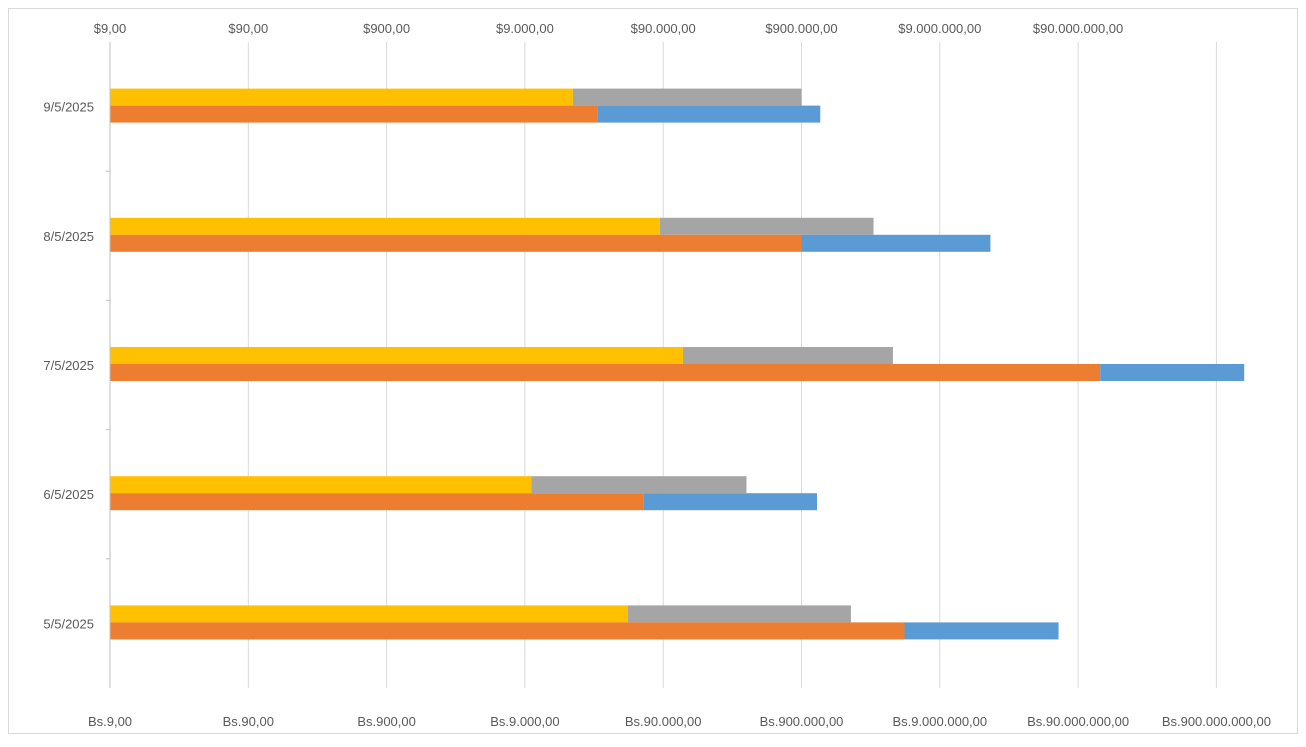 The width and height of the screenshot is (1306, 747). What do you see at coordinates (248, 721) in the screenshot?
I see `bottom-axis-tick-label: Bs.90,00` at bounding box center [248, 721].